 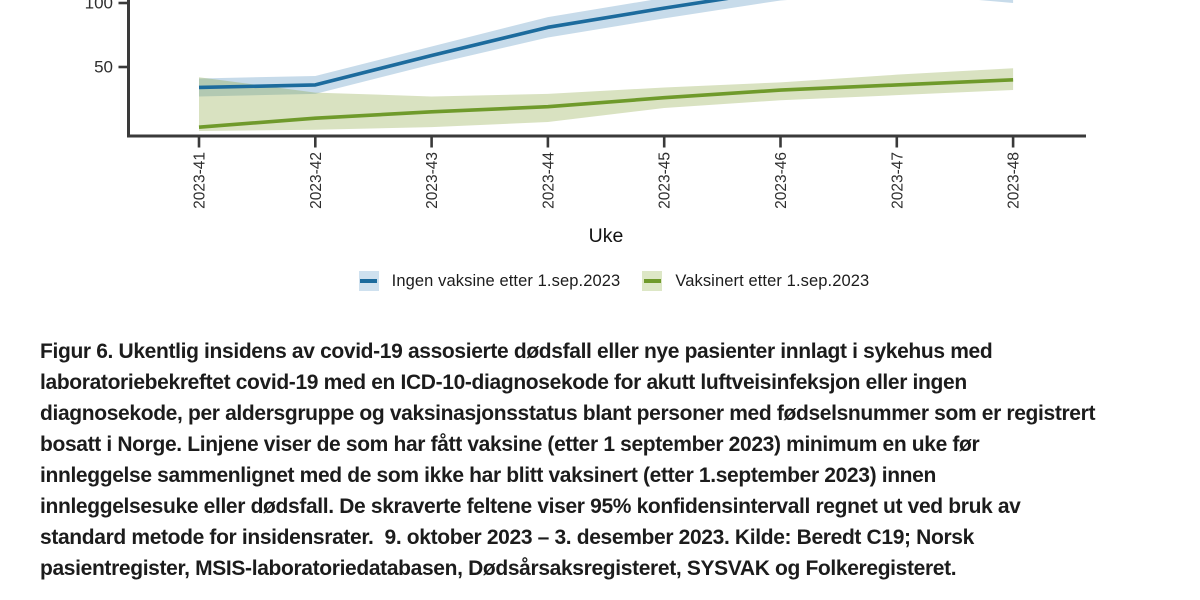 I want to click on legend-item-unvaccinated: Ingen vaksine etter 1.sep.2023, so click(x=489, y=281).